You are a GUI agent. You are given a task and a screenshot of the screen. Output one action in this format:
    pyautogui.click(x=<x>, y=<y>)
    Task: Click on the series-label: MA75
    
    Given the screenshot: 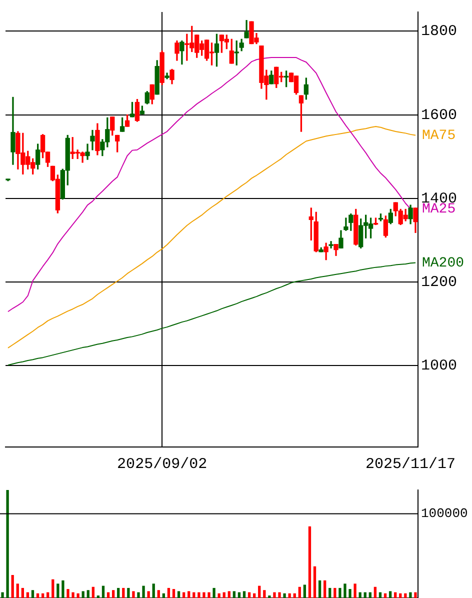 What is the action you would take?
    pyautogui.click(x=439, y=136)
    